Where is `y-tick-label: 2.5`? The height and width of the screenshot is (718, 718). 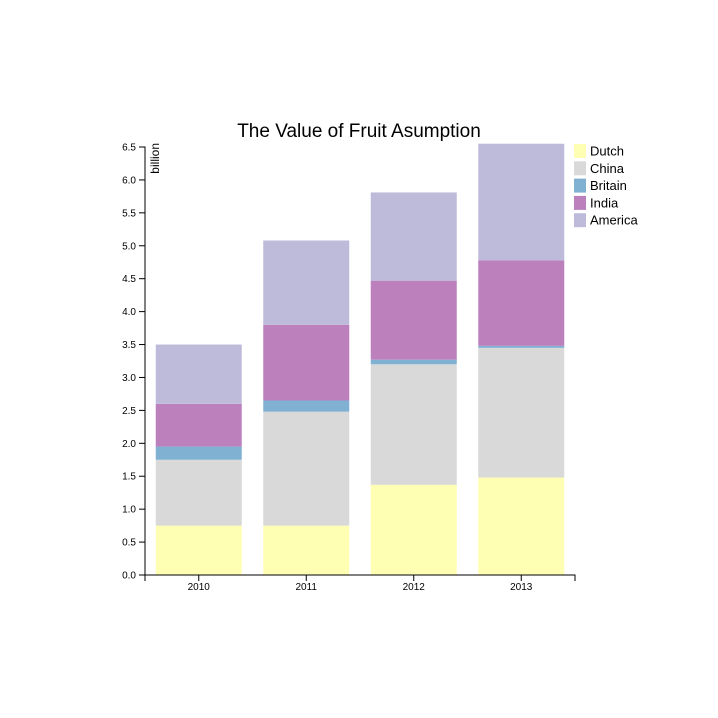 y-tick-label: 2.5 is located at coordinates (129, 411).